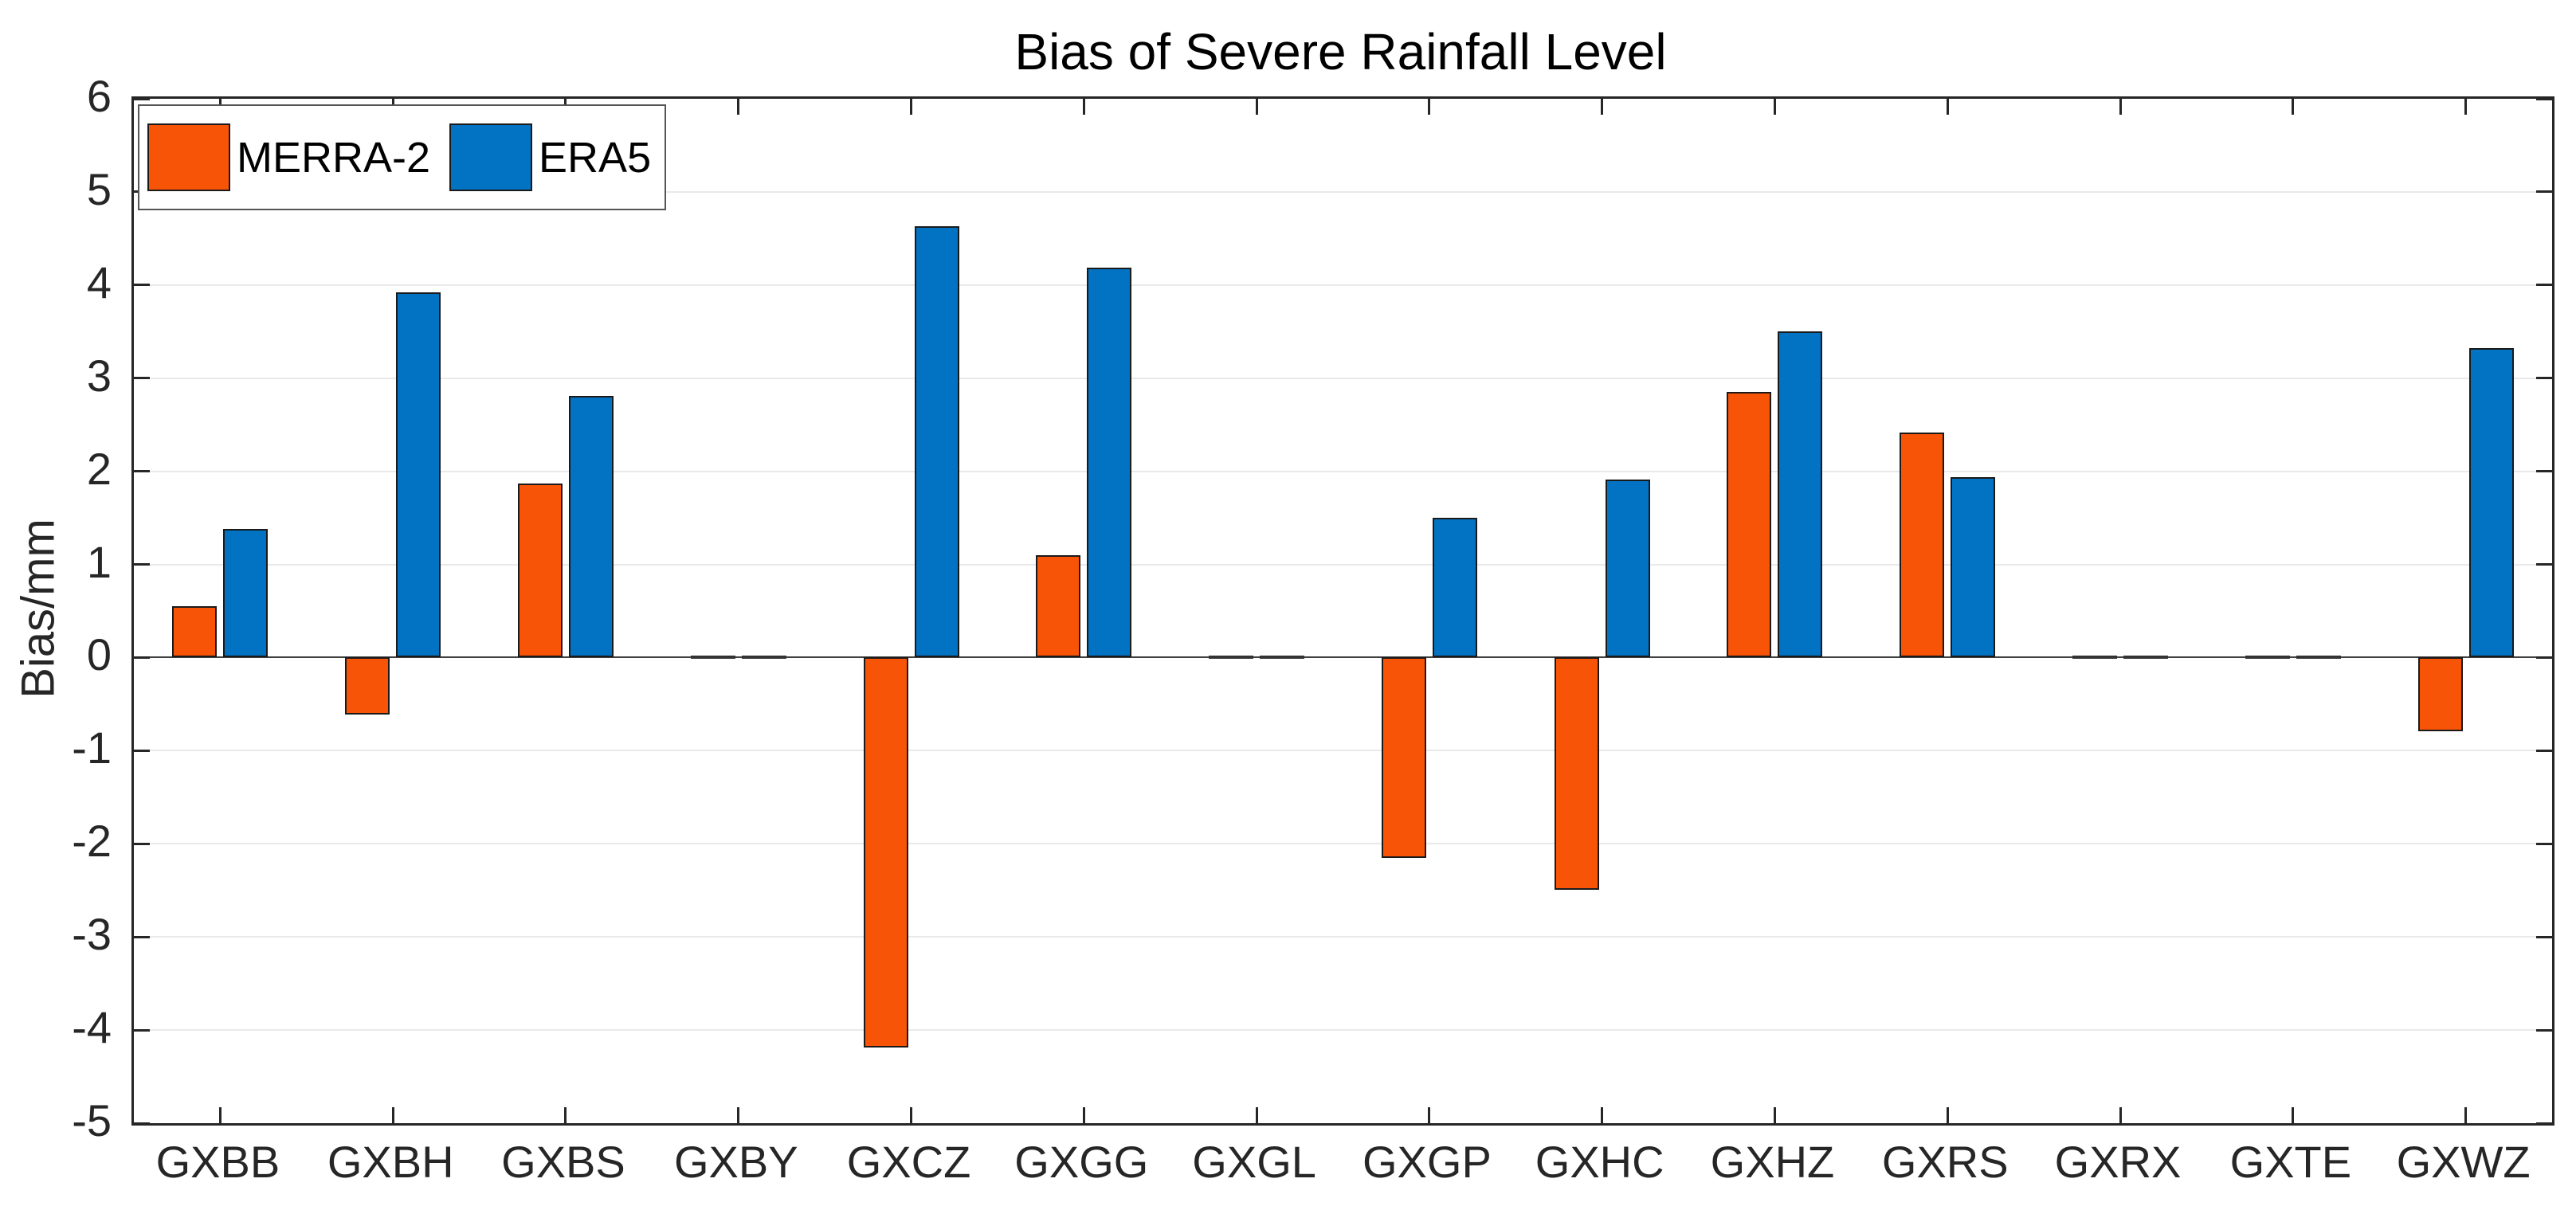 The width and height of the screenshot is (2576, 1210). I want to click on zero-baseline, so click(1343, 657).